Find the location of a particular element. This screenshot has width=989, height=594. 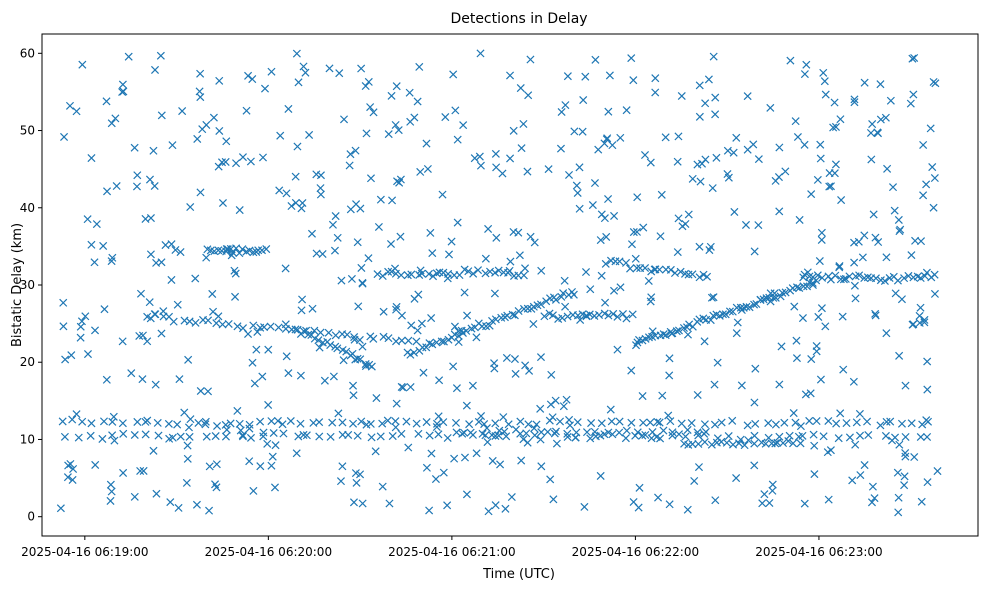

y-axis-label: Bistatic Delay (km) is located at coordinates (17, 285).